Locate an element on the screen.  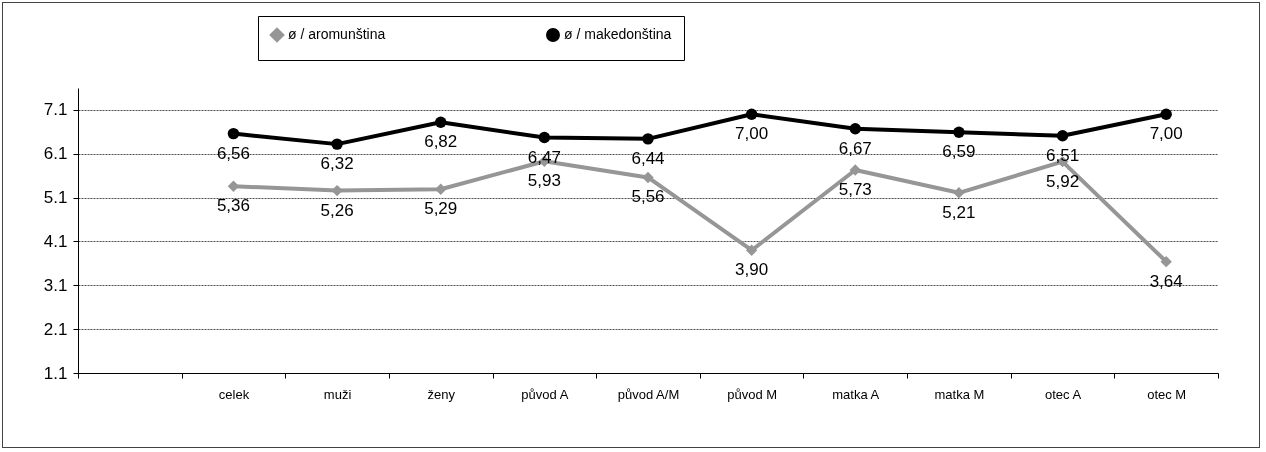
data-label: 6,32 is located at coordinates (337, 164).